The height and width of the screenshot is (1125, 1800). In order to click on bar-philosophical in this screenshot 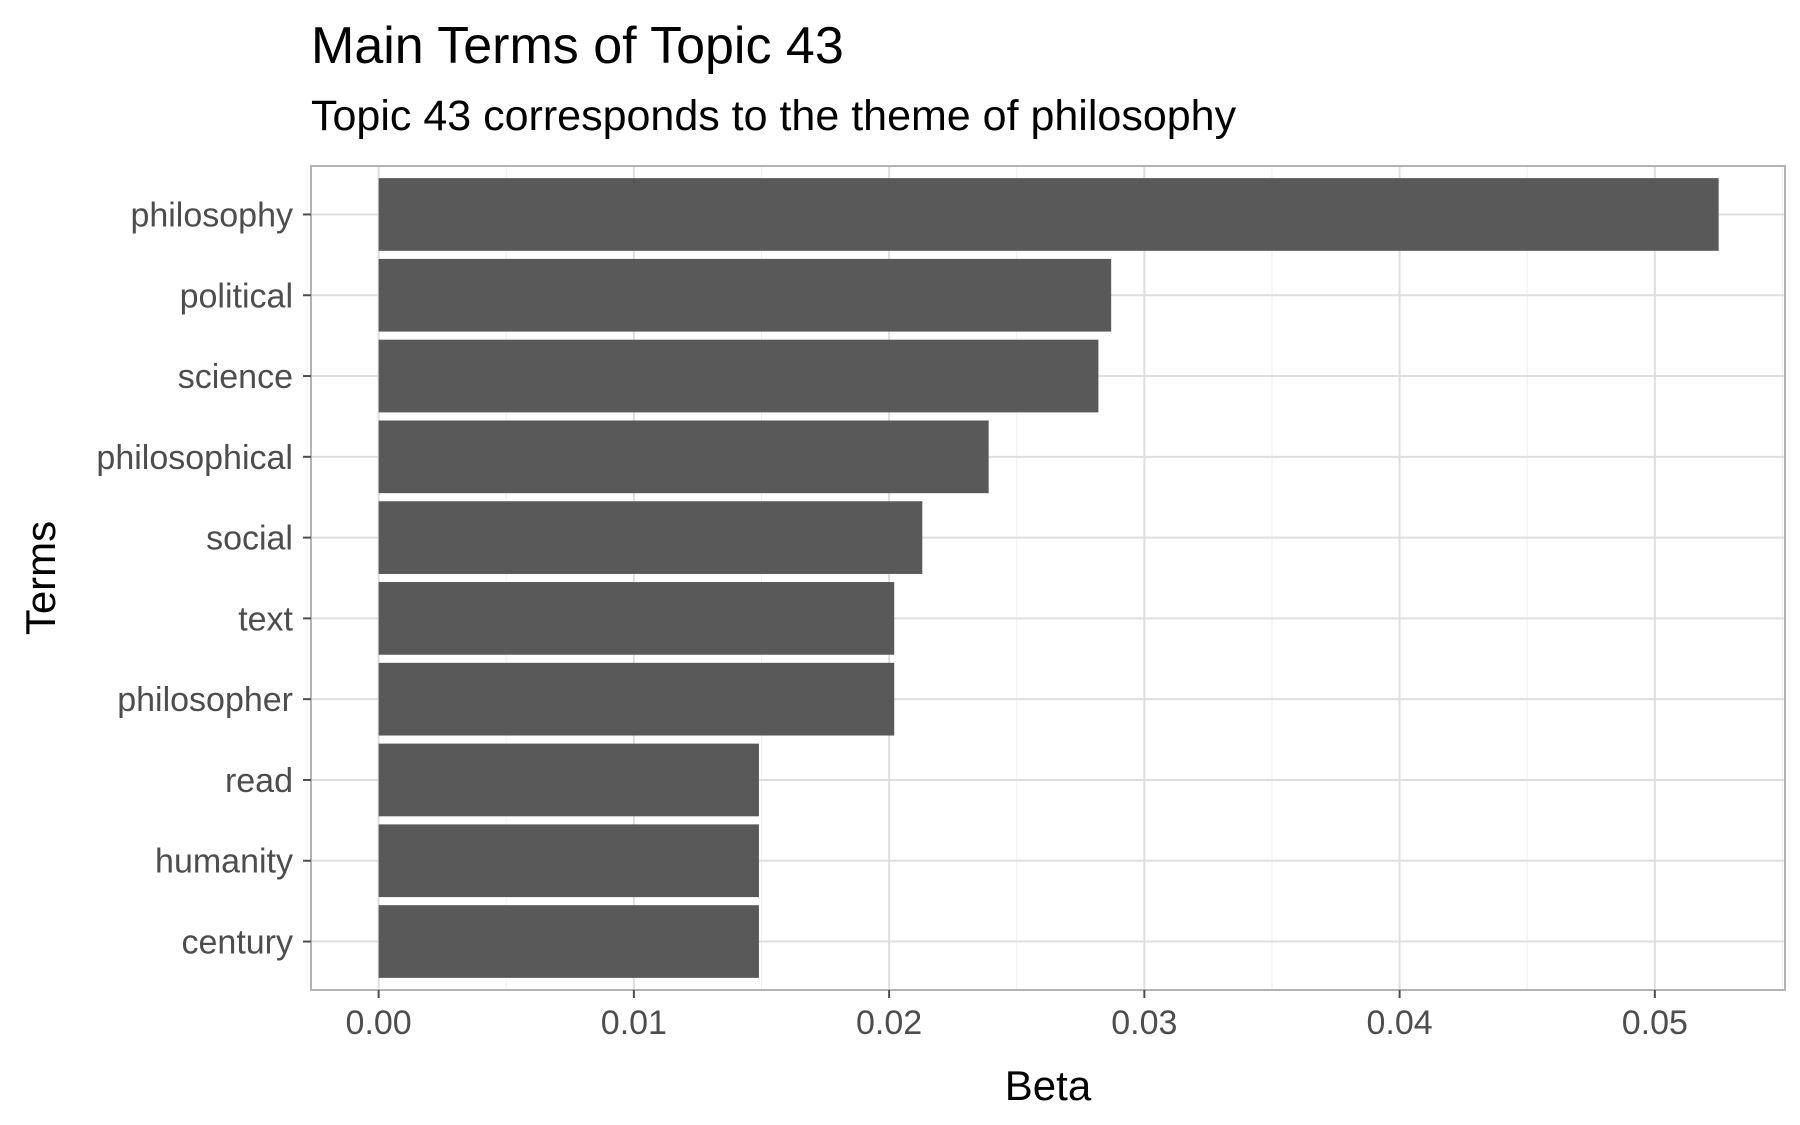, I will do `click(683, 457)`.